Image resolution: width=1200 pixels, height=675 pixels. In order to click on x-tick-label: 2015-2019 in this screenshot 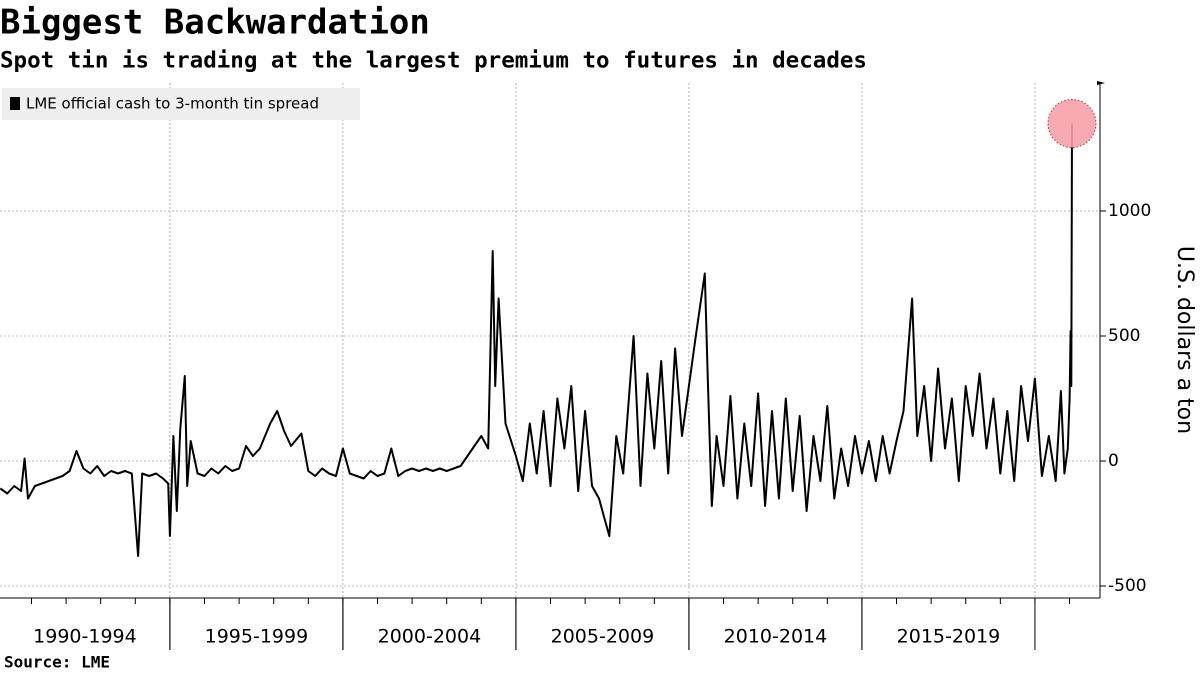, I will do `click(949, 637)`.